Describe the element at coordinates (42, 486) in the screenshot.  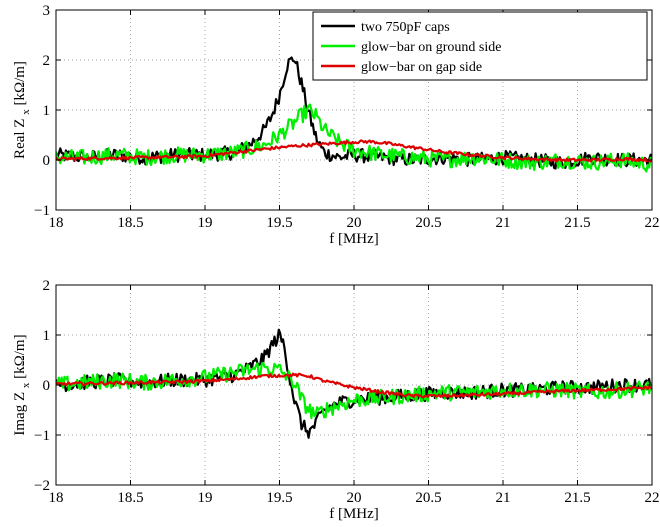
I see `y-tick-label: −2` at that location.